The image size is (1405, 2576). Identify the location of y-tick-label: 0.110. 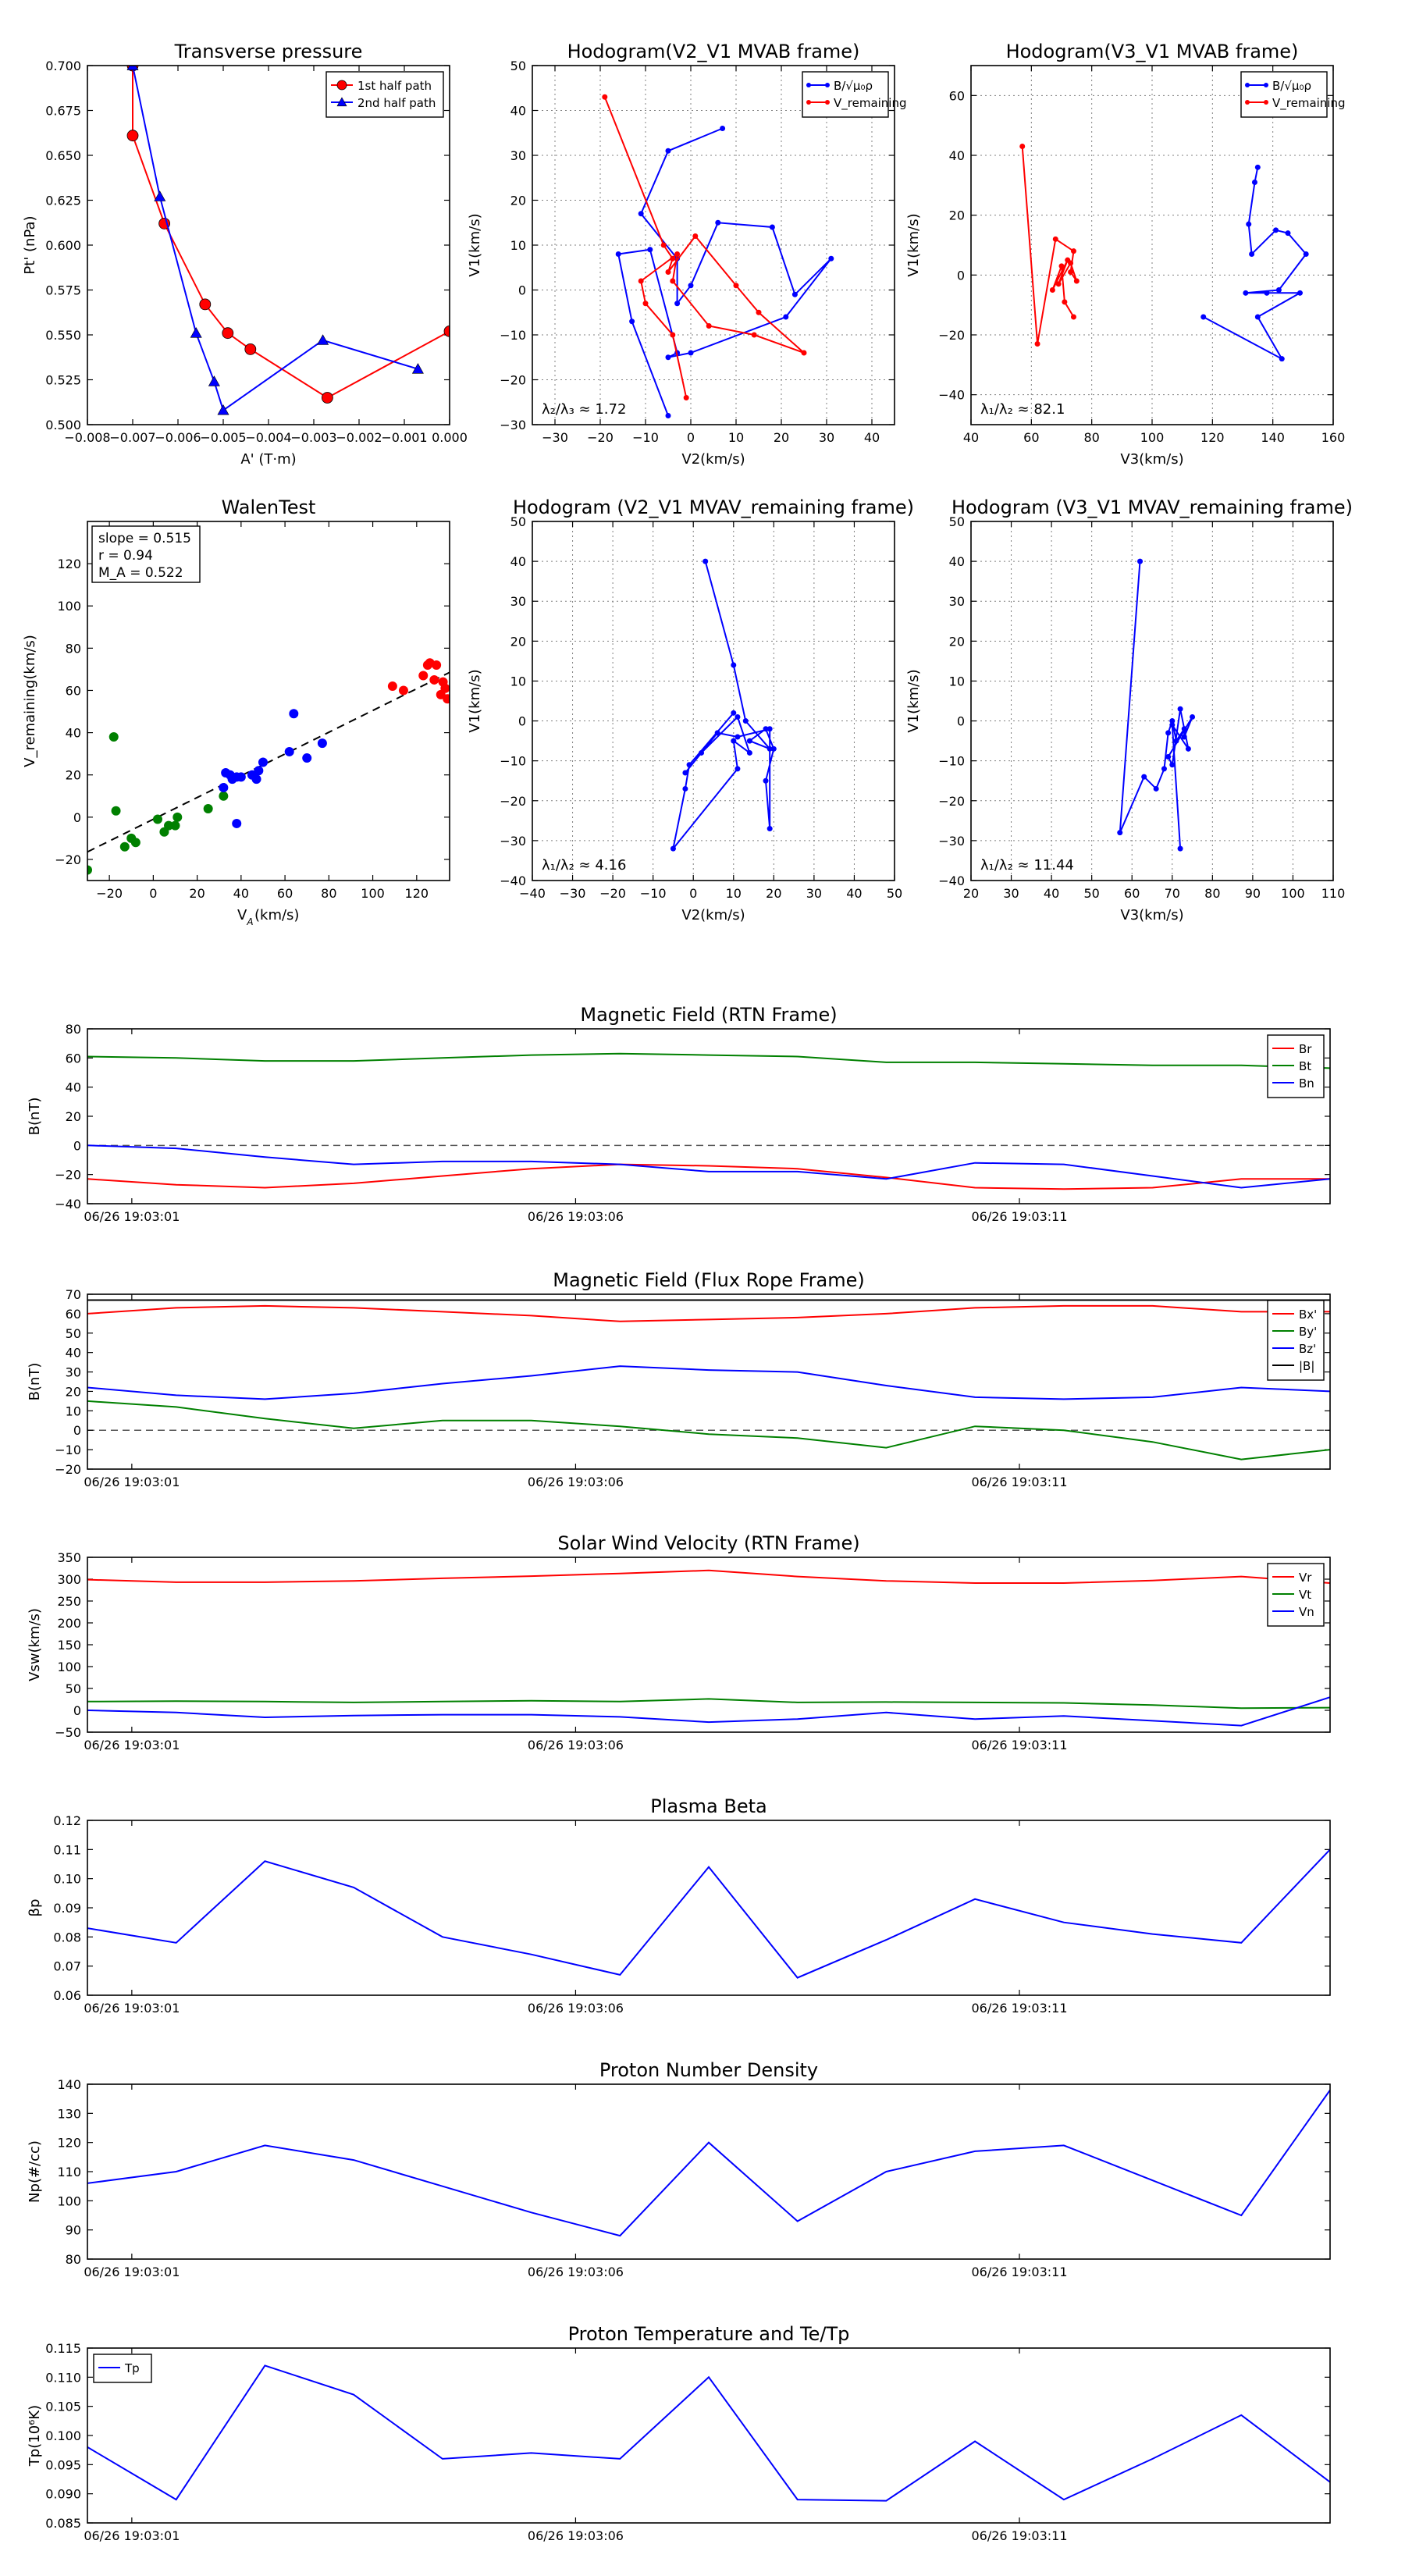
(63, 2377).